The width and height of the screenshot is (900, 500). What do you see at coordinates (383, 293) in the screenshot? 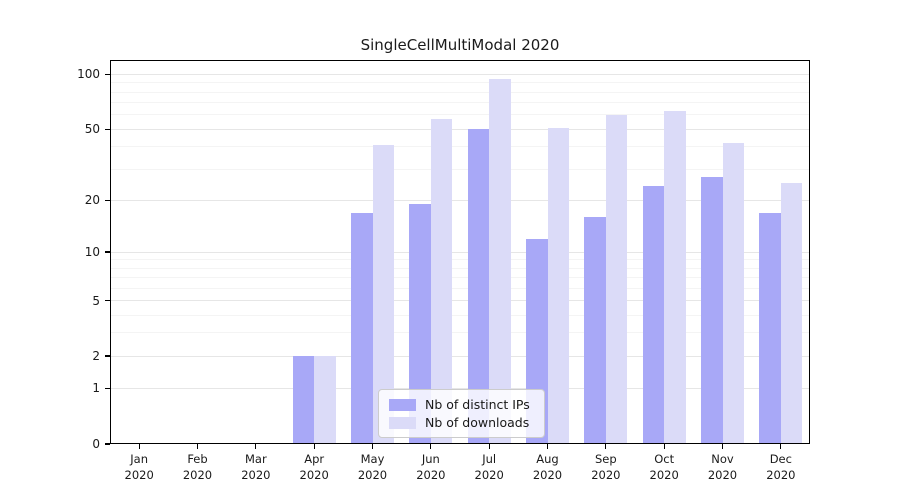
I see `bar-may-downloads` at bounding box center [383, 293].